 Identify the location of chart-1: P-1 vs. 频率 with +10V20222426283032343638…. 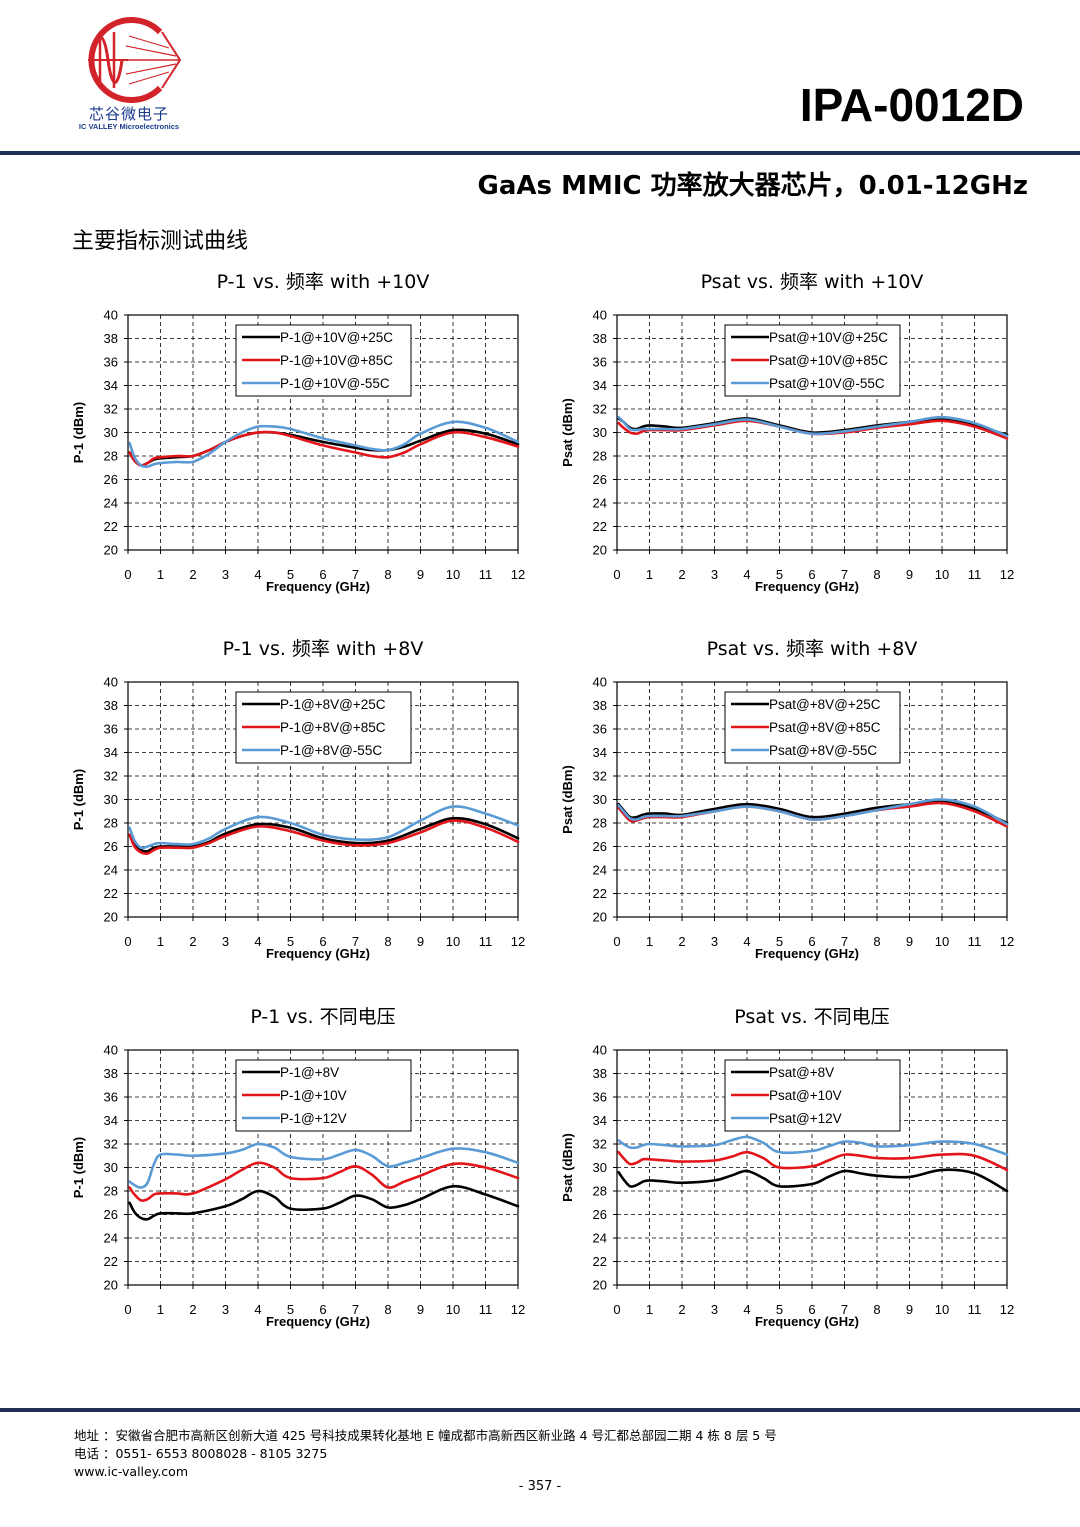
(298, 432).